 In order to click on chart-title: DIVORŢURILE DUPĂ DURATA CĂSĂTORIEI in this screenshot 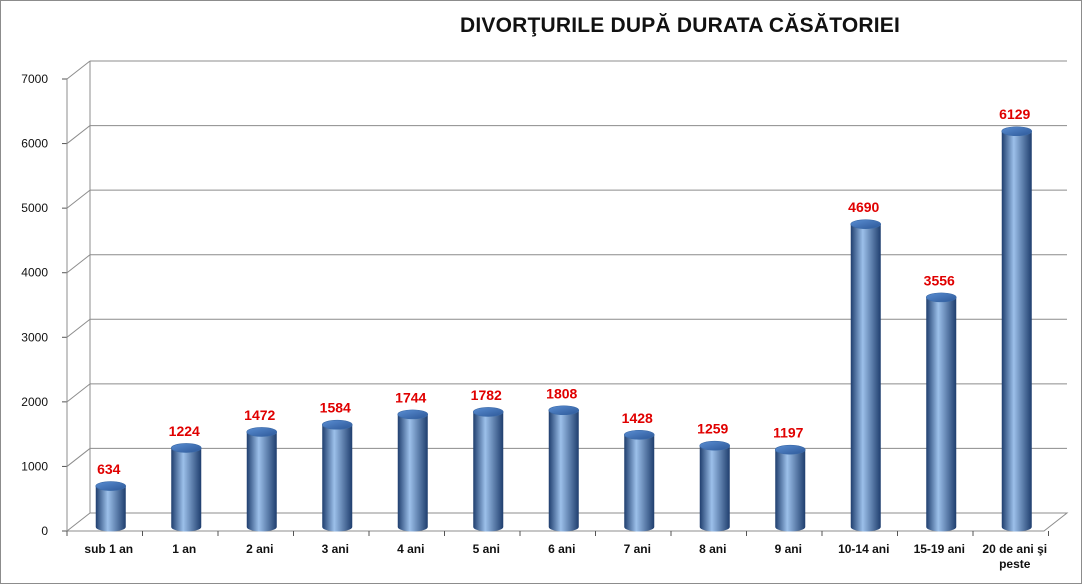, I will do `click(680, 25)`.